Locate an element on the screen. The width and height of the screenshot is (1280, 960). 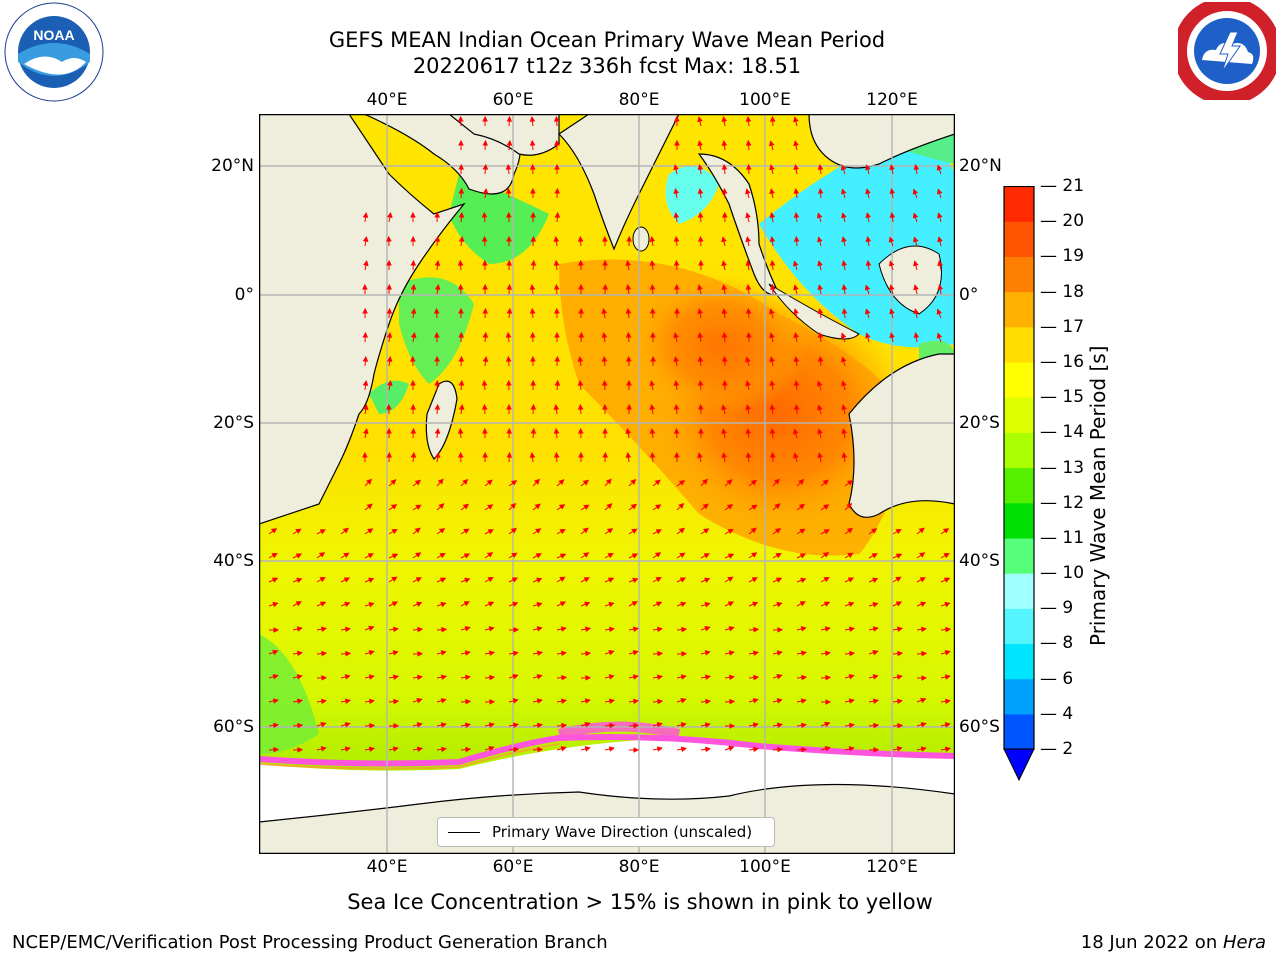
colorbar-tick-label: — 8 is located at coordinates (1057, 643).